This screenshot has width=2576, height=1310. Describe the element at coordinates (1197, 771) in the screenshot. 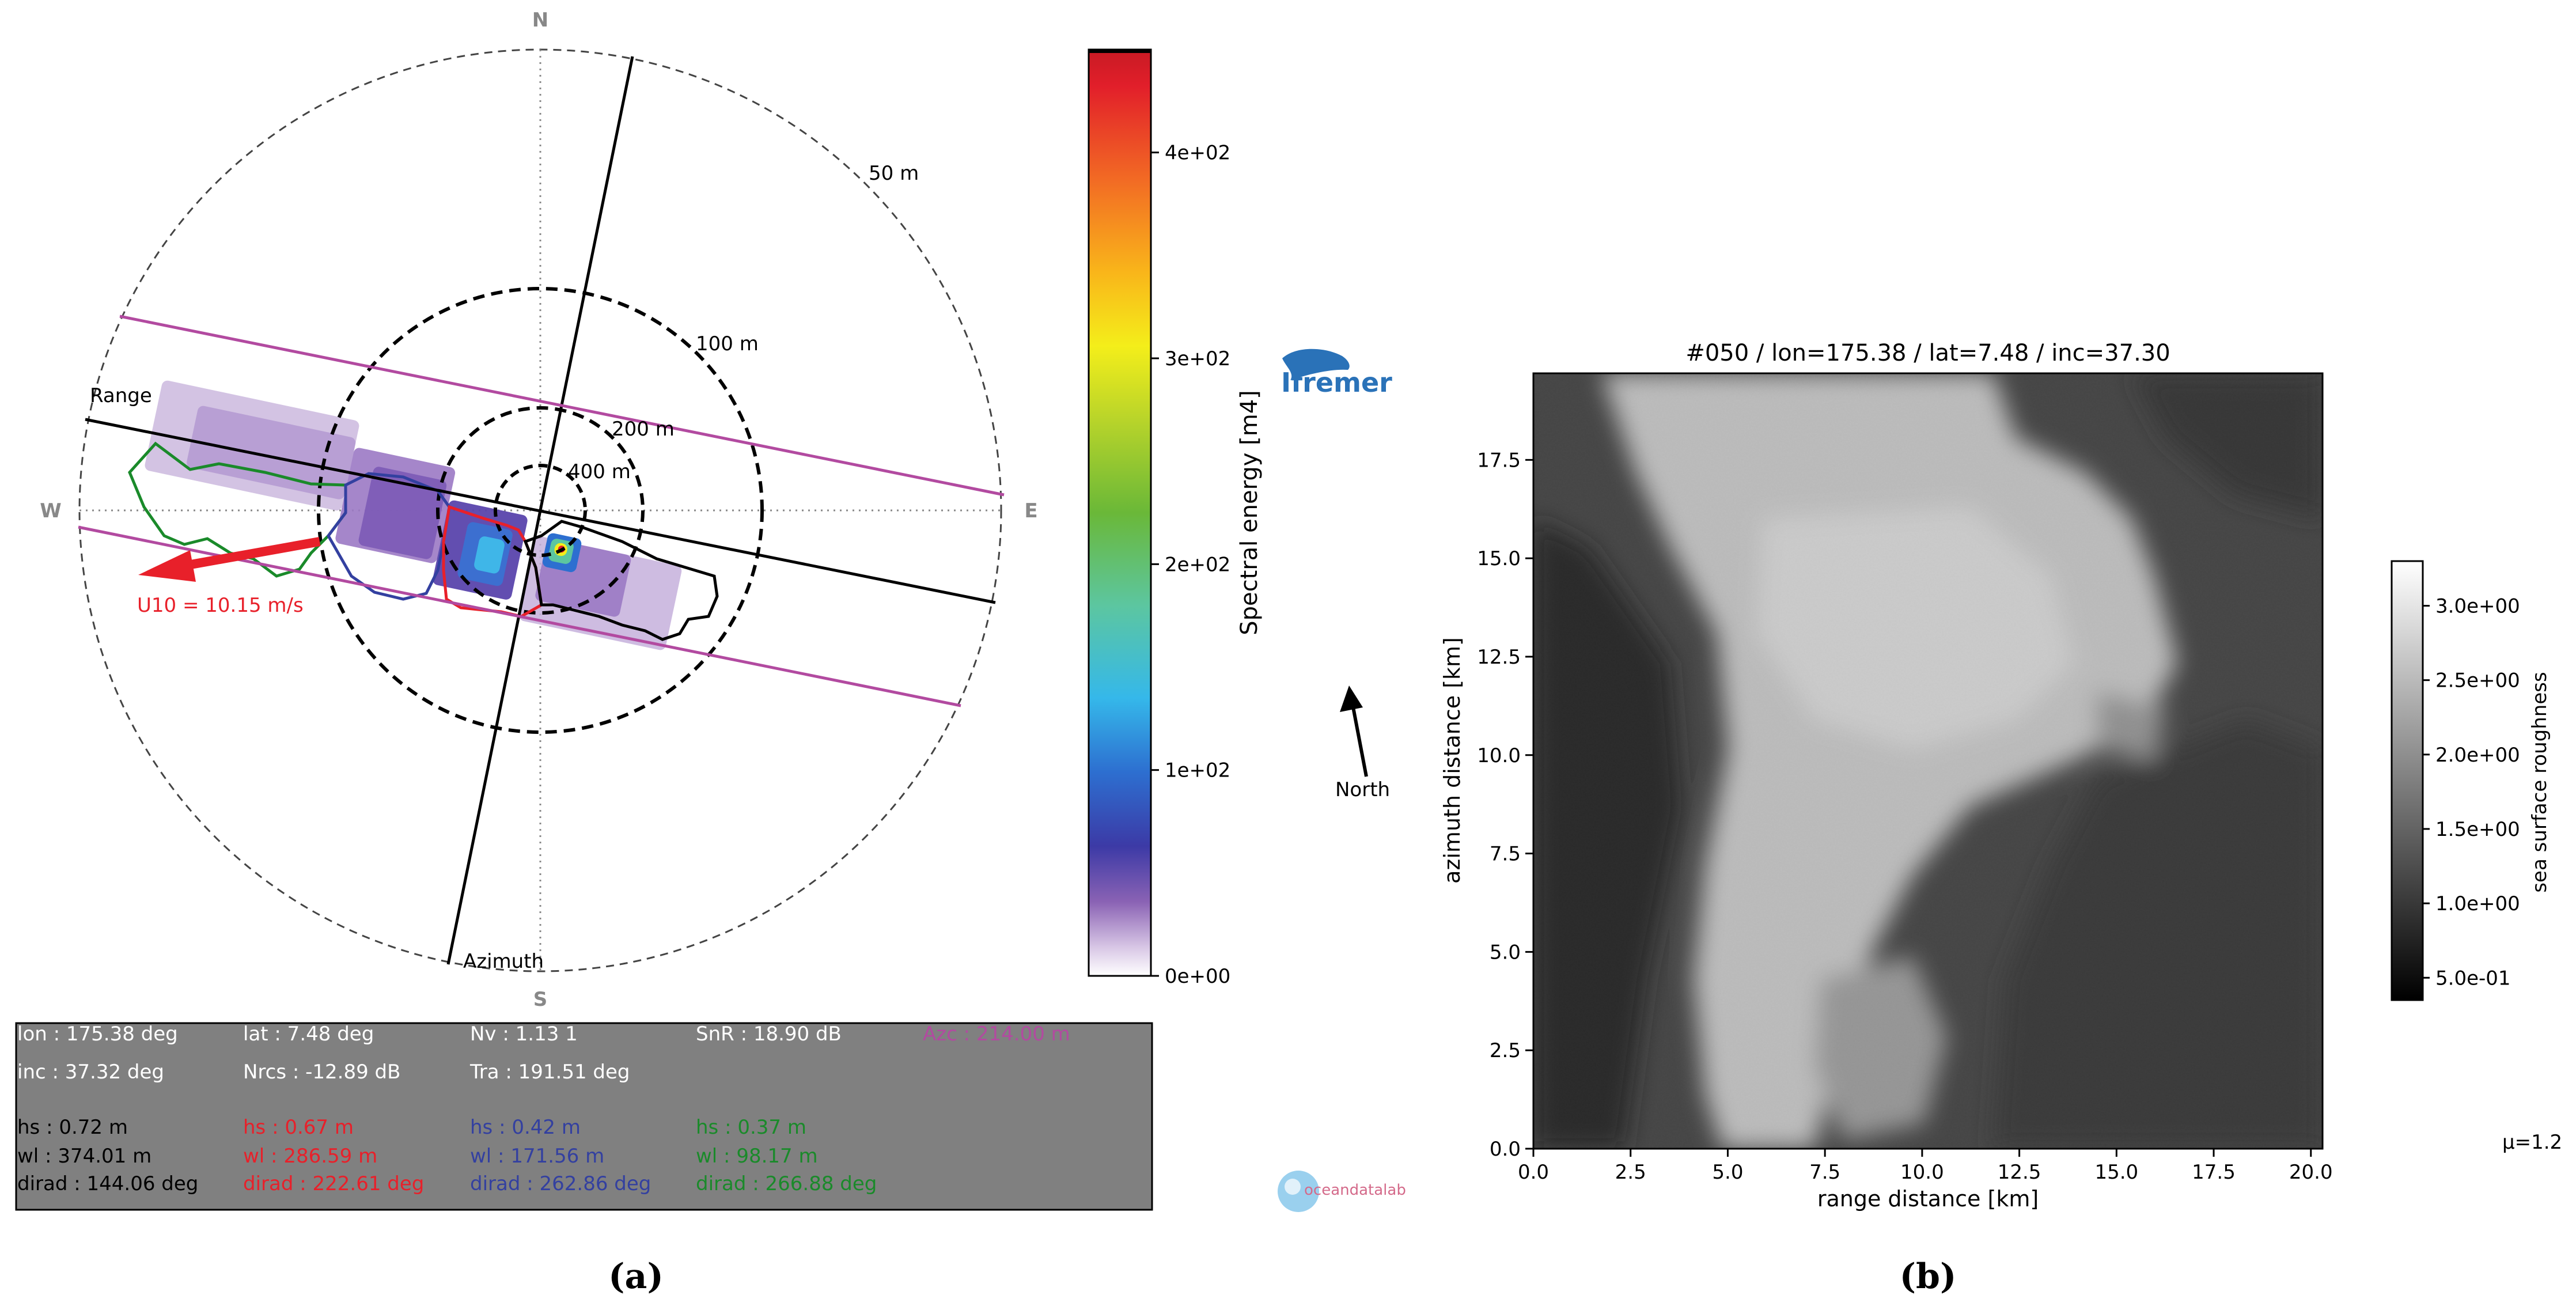

I see `spectral-colorbar-tick-label: 1e+02` at that location.